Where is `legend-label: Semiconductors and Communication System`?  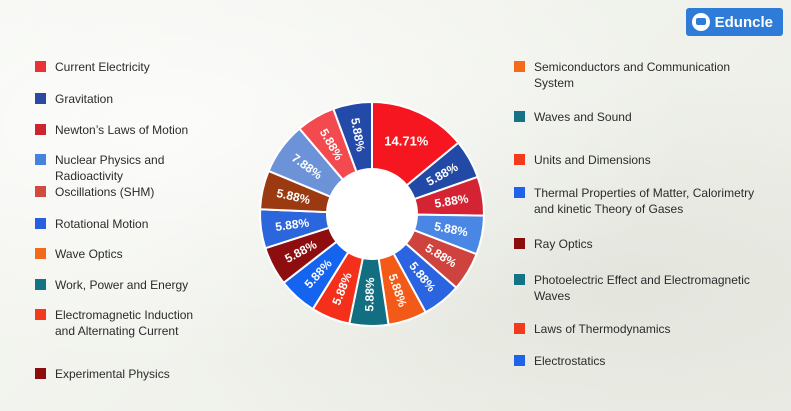 legend-label: Semiconductors and Communication System is located at coordinates (632, 75).